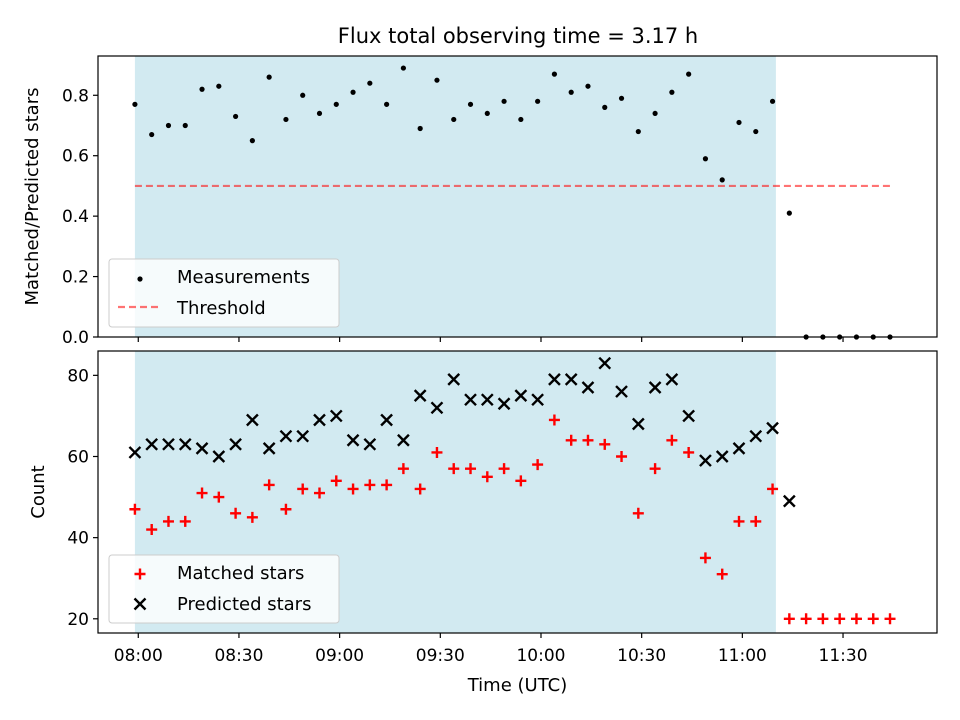 The width and height of the screenshot is (960, 720). Describe the element at coordinates (78, 539) in the screenshot. I see `y-tick-label: 40` at that location.